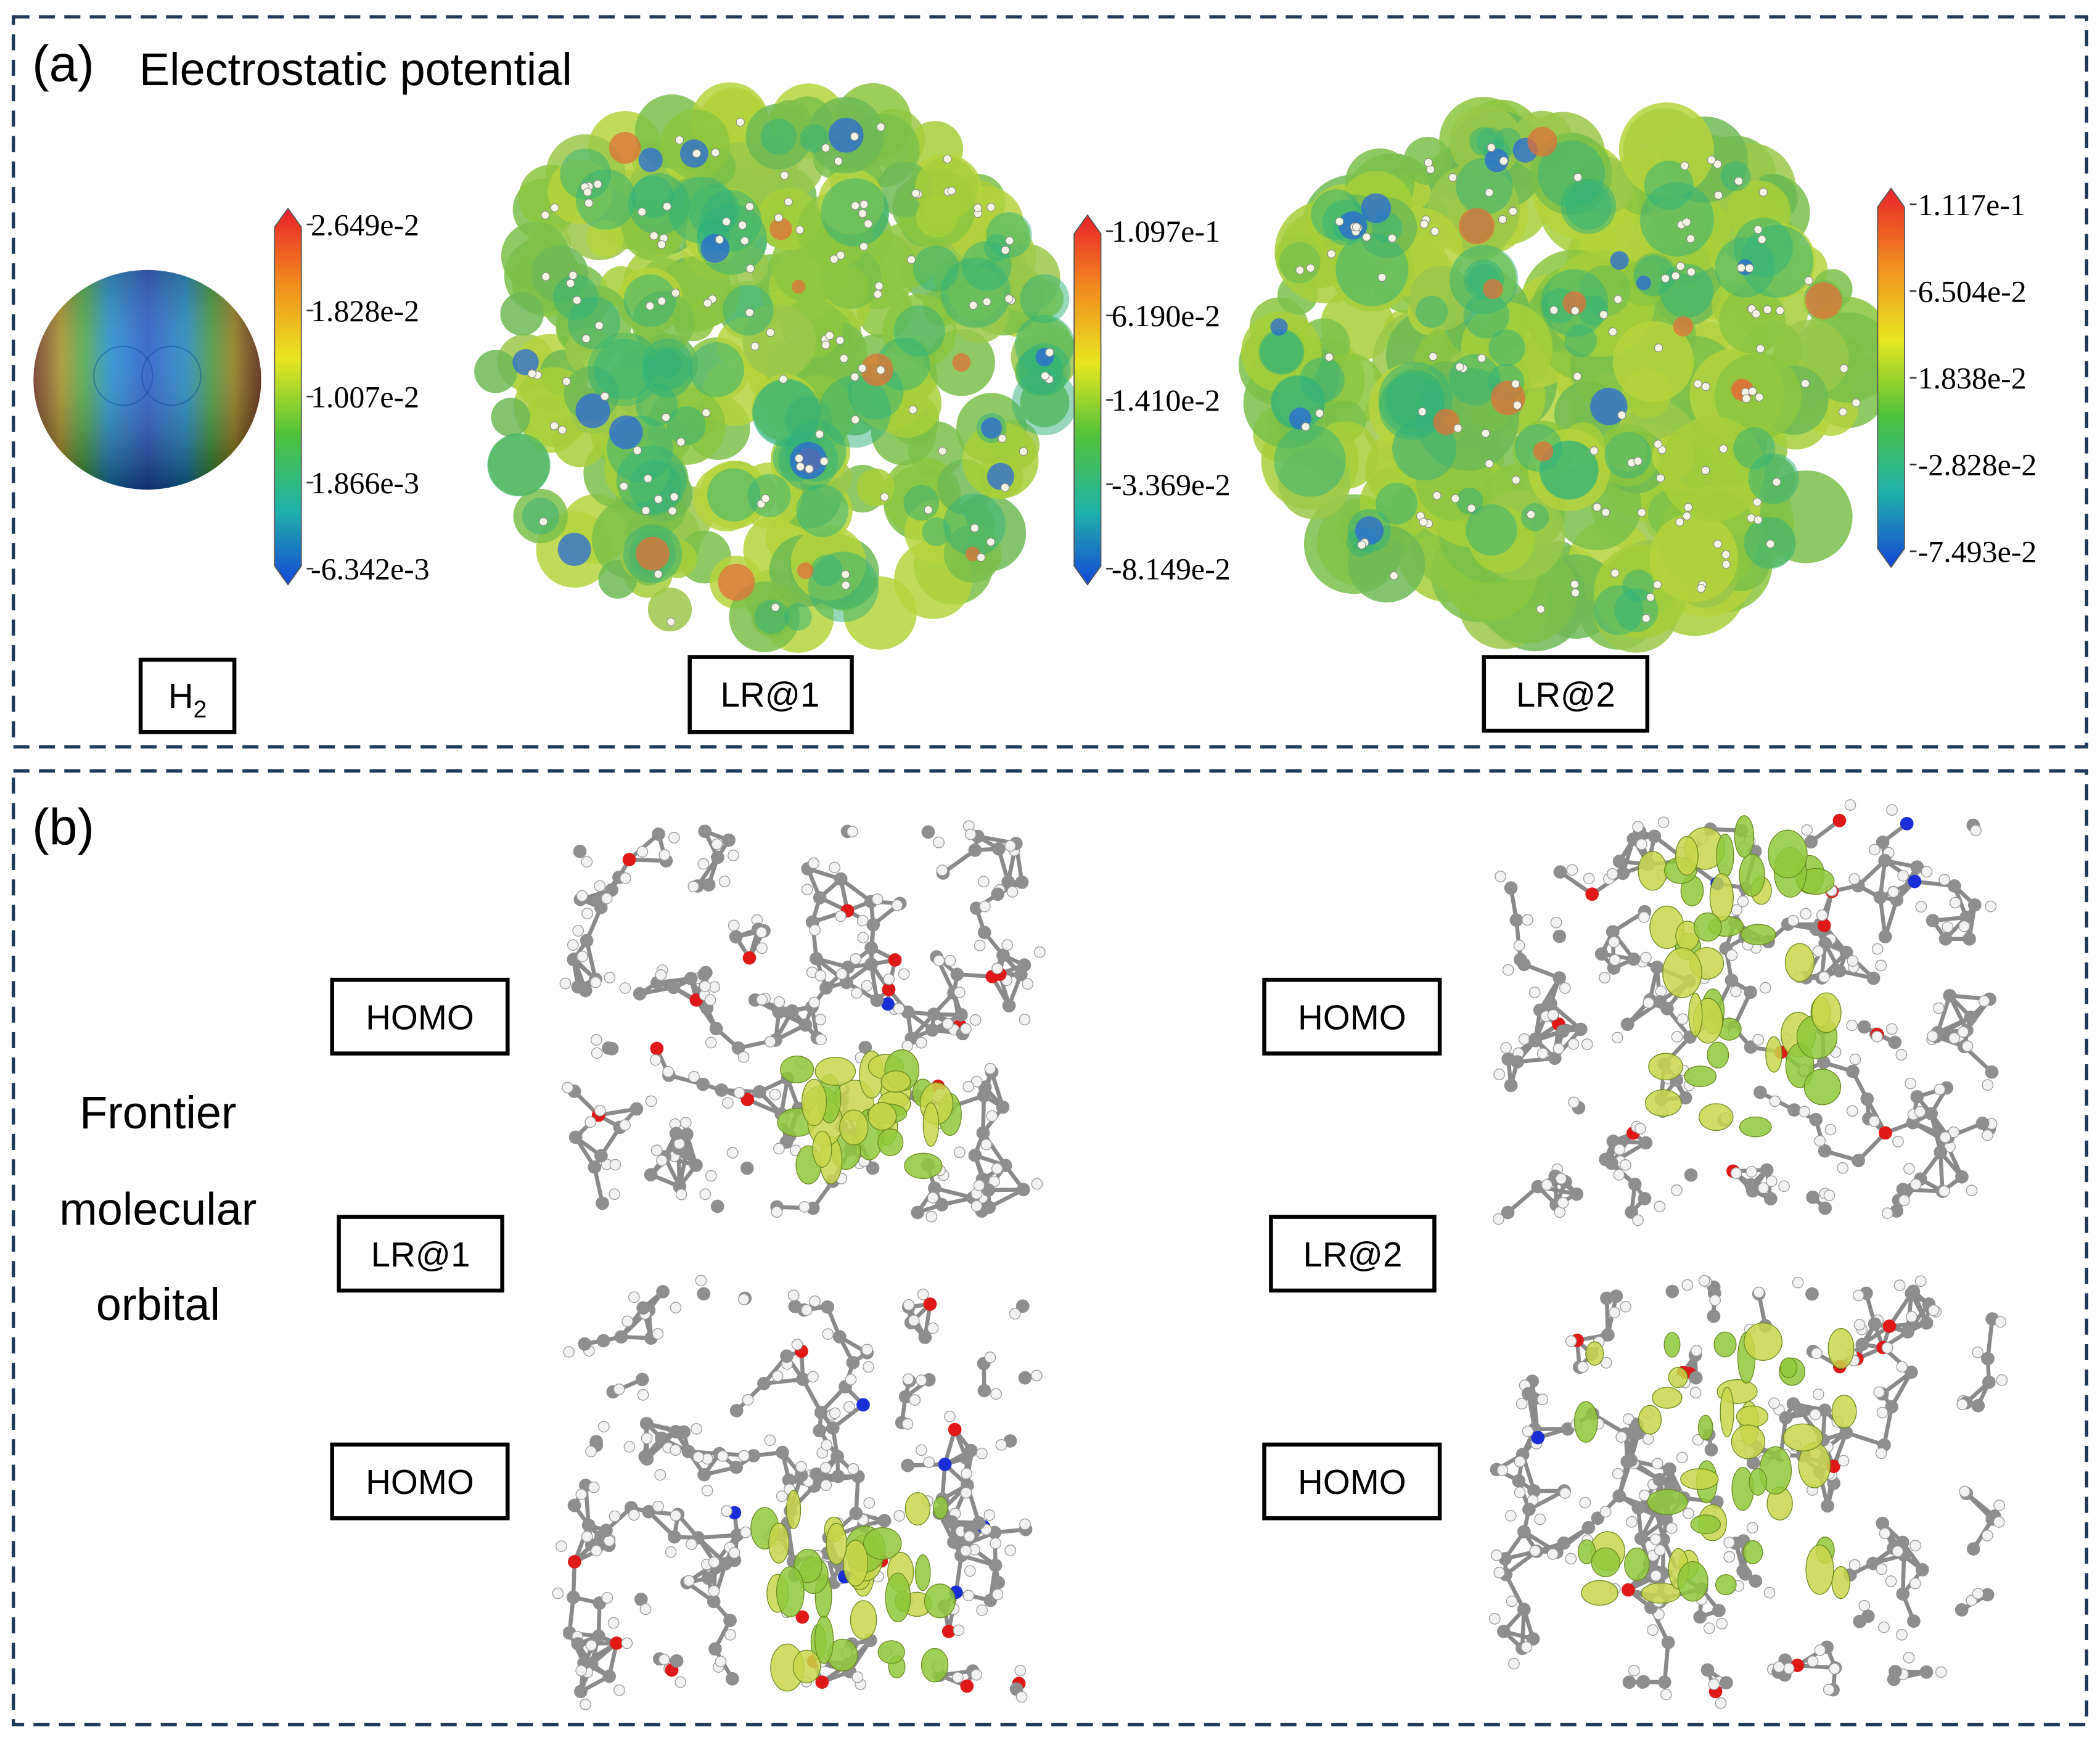  Describe the element at coordinates (1171, 484) in the screenshot. I see `colorbar-label: -3.369e-2` at that location.